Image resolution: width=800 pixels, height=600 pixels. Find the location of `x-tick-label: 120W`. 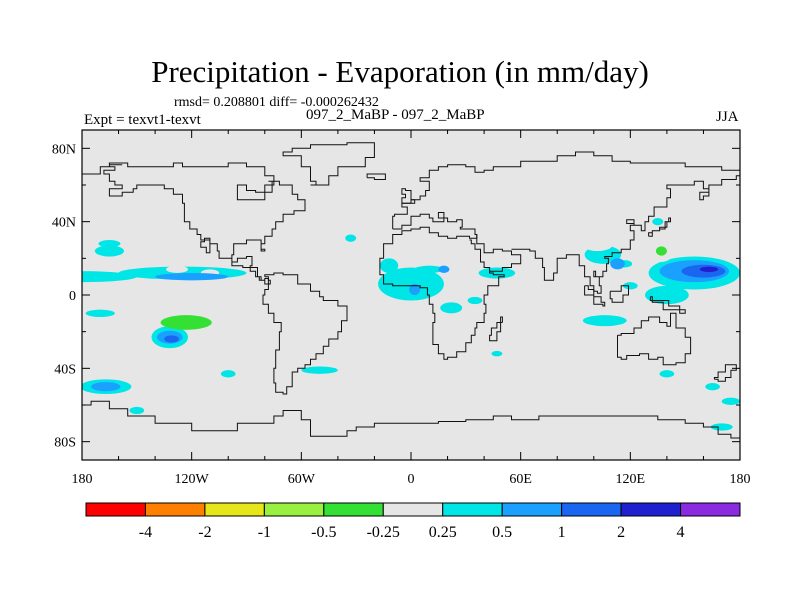

x-tick-label: 120W is located at coordinates (192, 479).